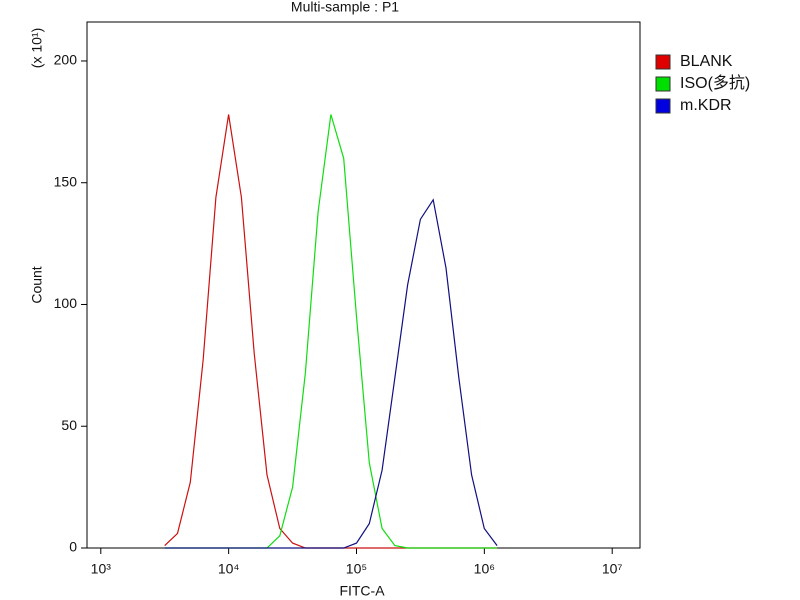 This screenshot has width=800, height=600. I want to click on y-tick-label: 150, so click(66, 181).